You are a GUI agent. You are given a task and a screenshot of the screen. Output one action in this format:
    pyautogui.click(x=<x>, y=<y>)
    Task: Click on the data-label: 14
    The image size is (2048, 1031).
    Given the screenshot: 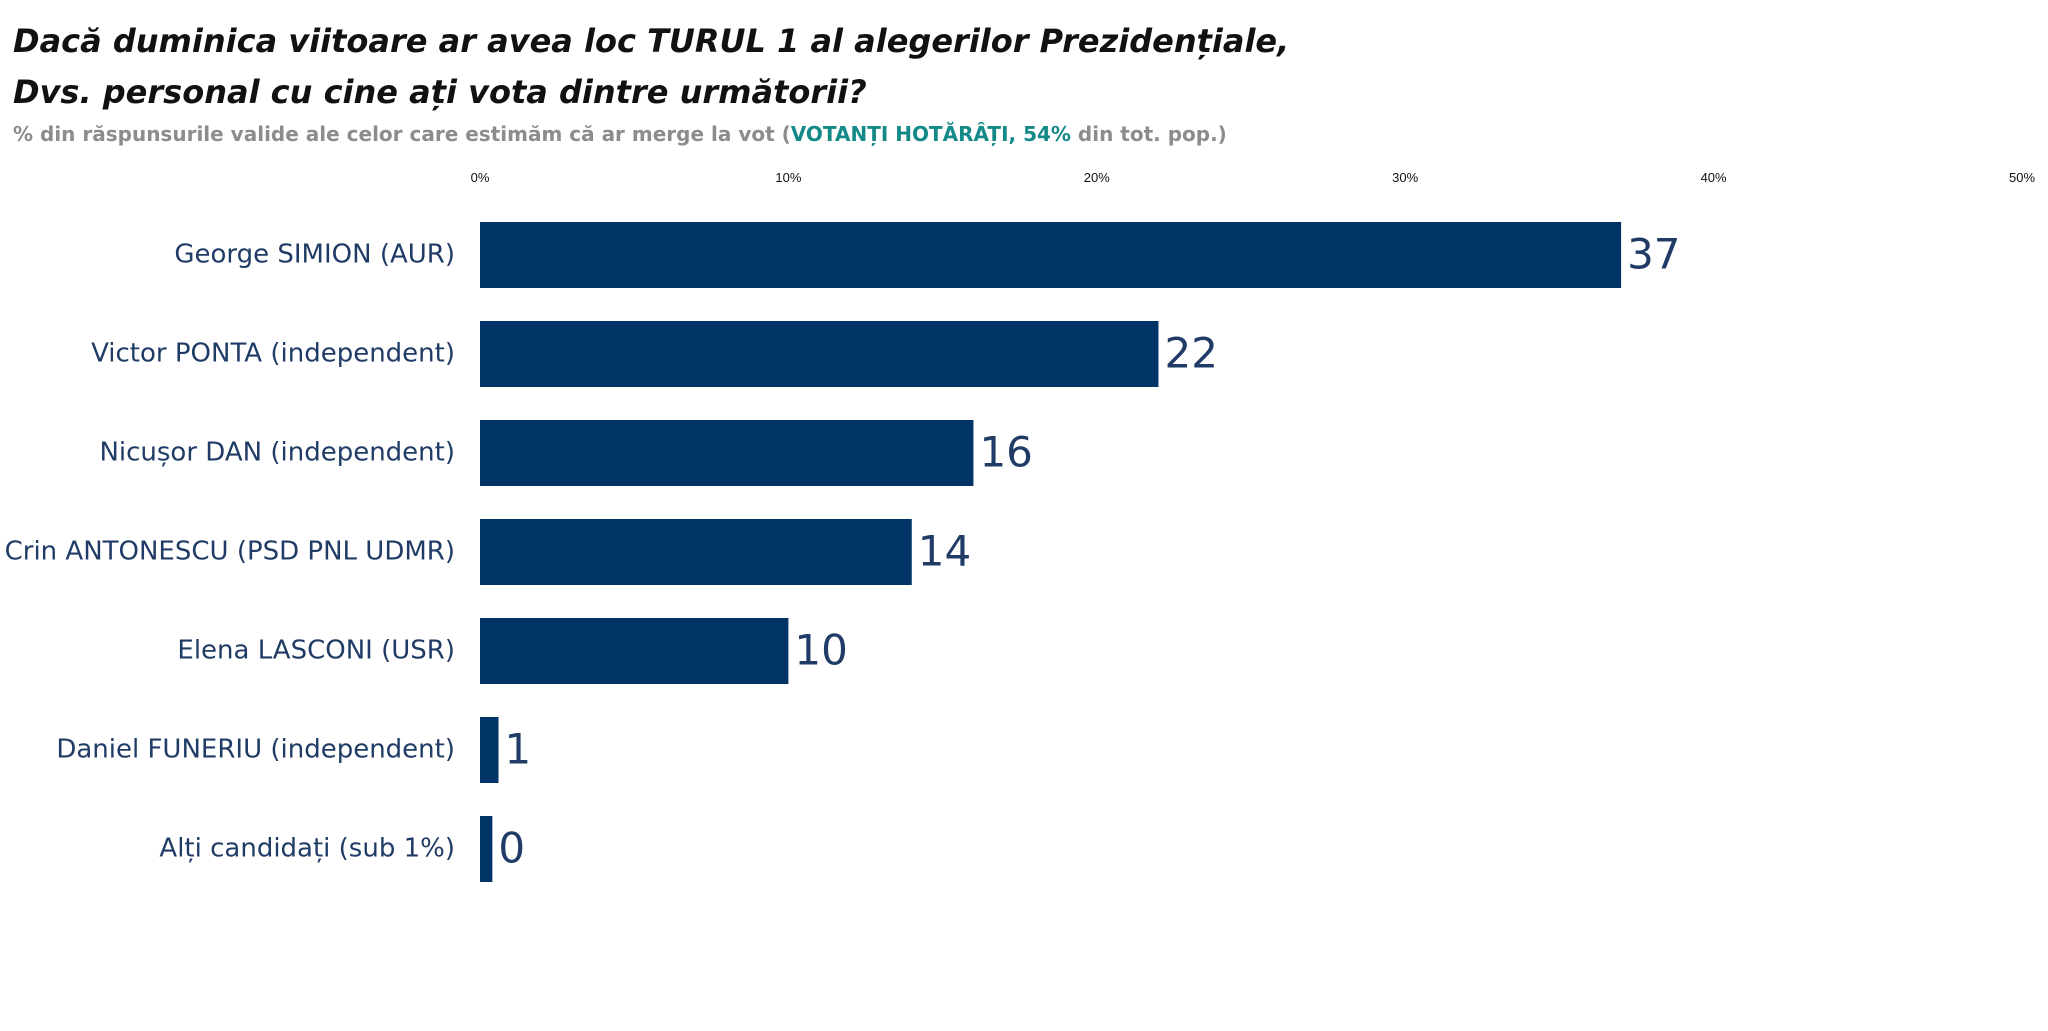 What is the action you would take?
    pyautogui.click(x=944, y=551)
    